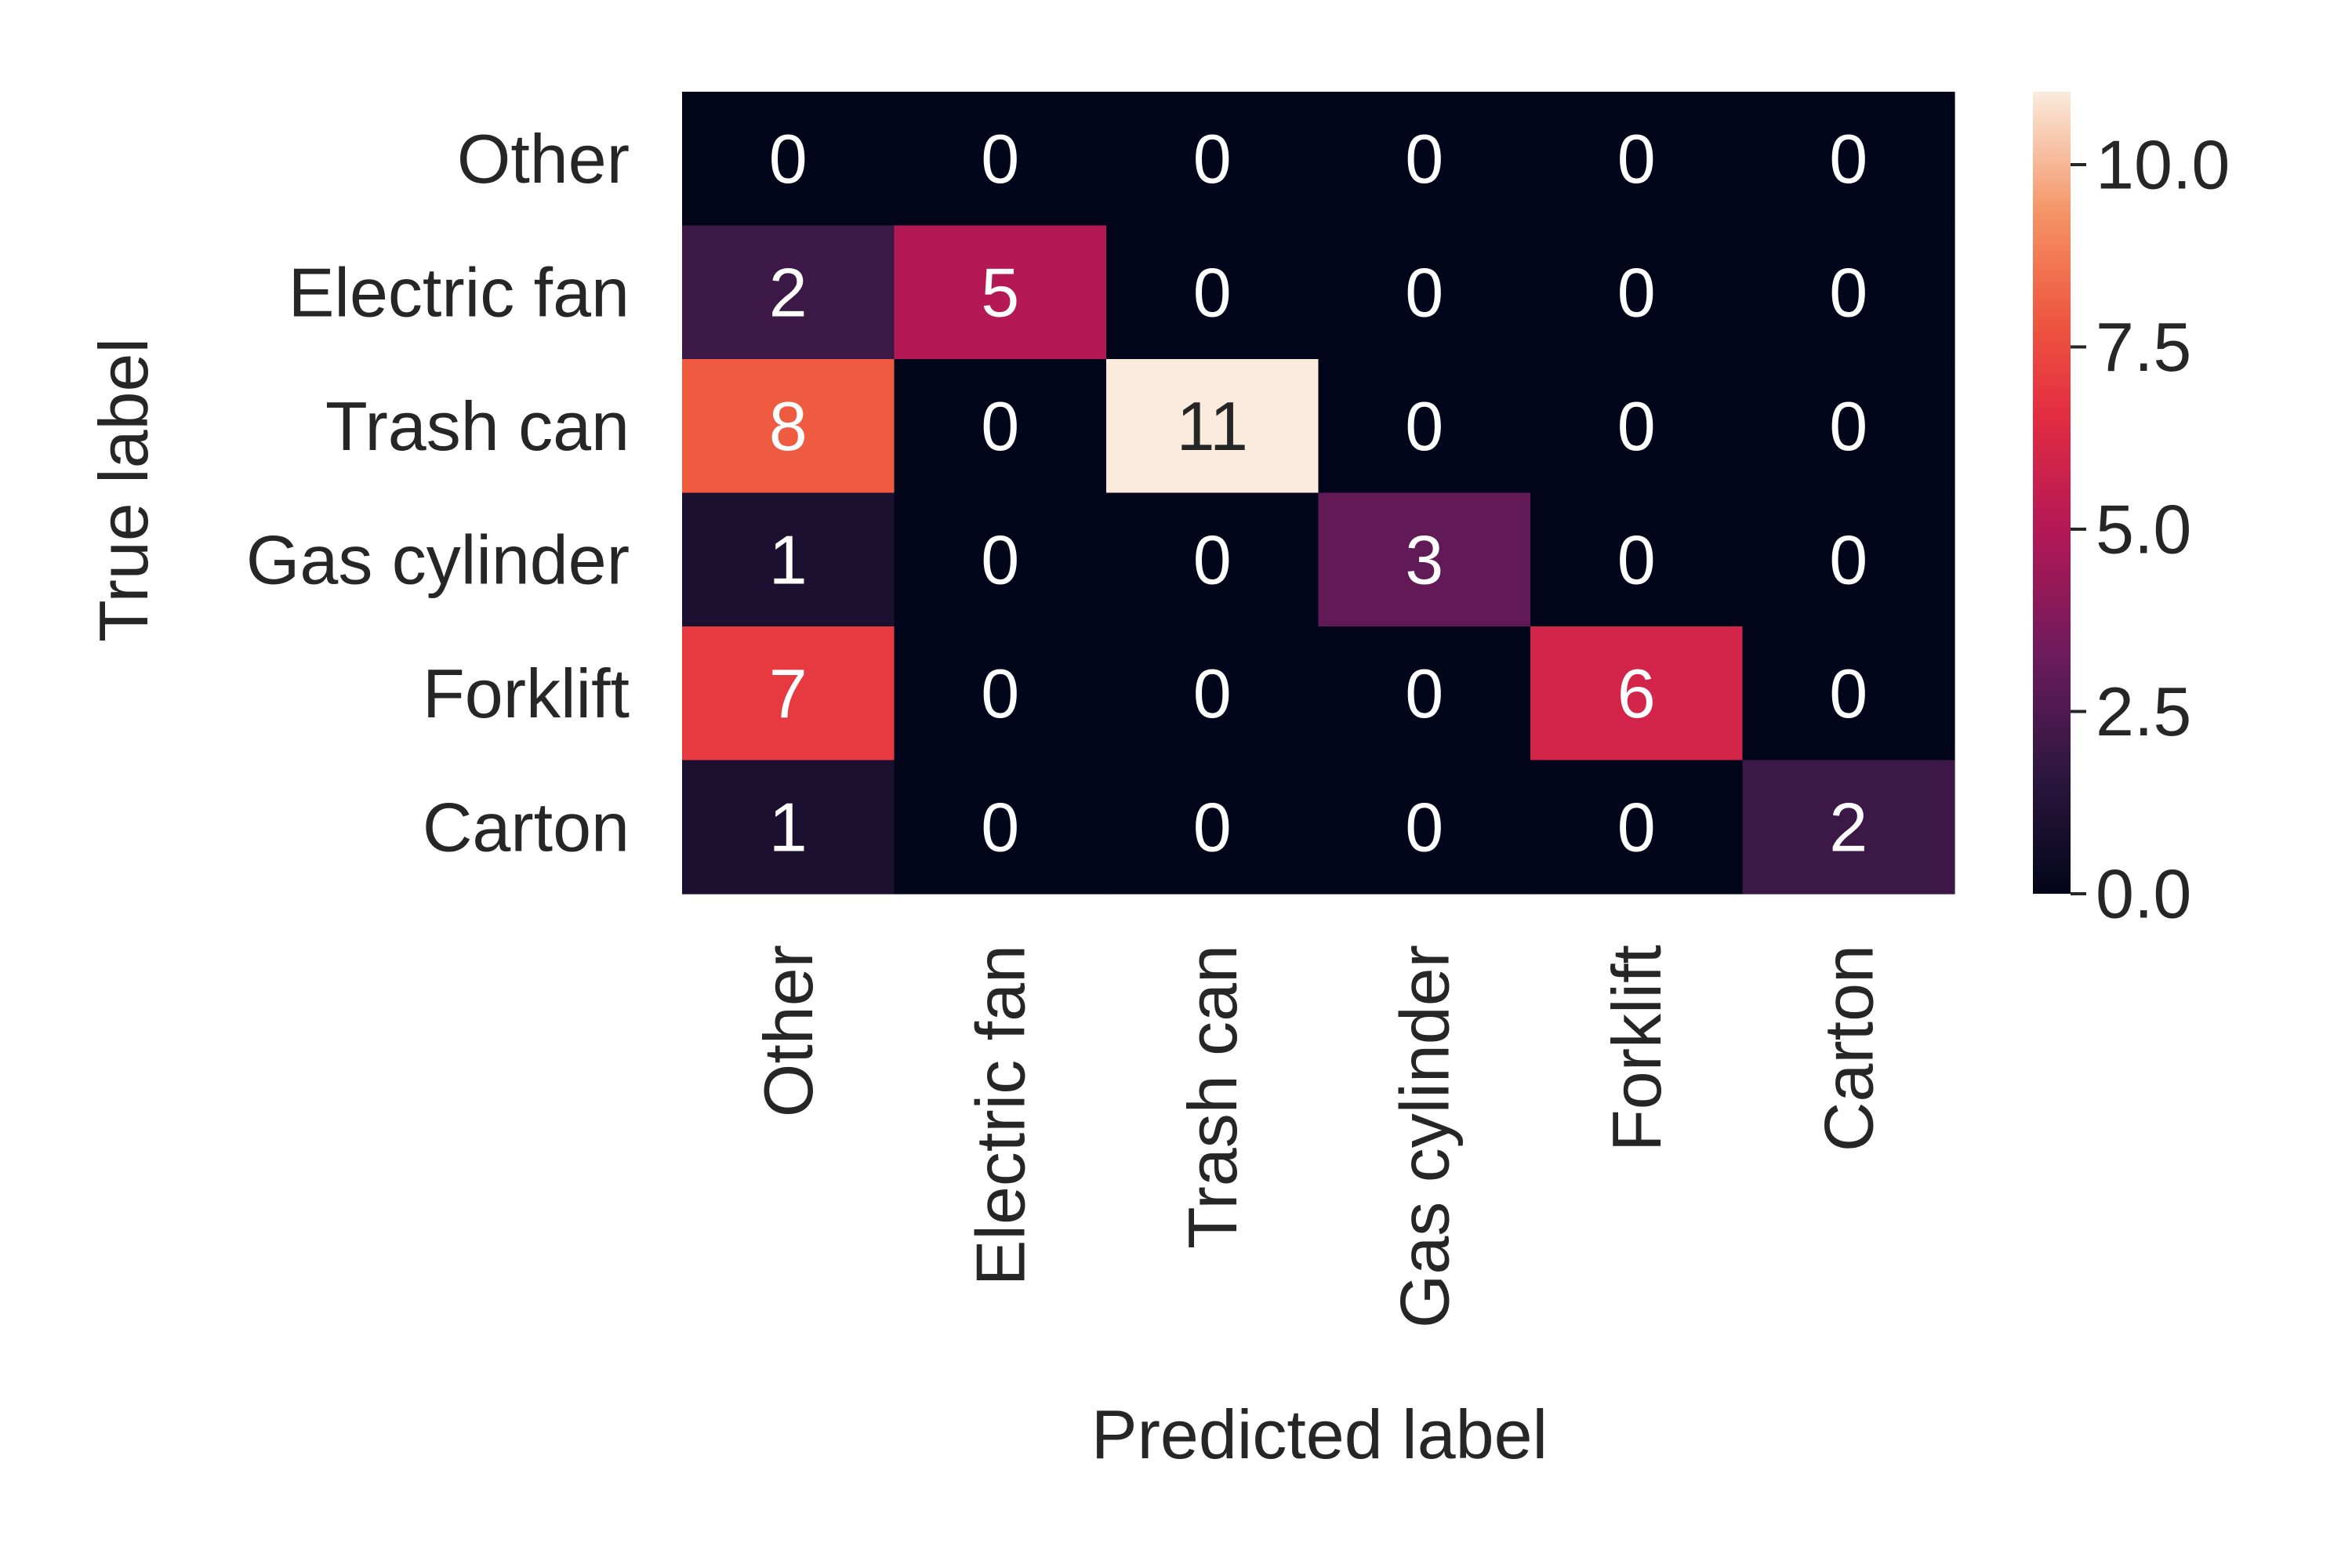 This screenshot has width=2352, height=1568. Describe the element at coordinates (526, 693) in the screenshot. I see `y-tick-label: Forklift` at that location.